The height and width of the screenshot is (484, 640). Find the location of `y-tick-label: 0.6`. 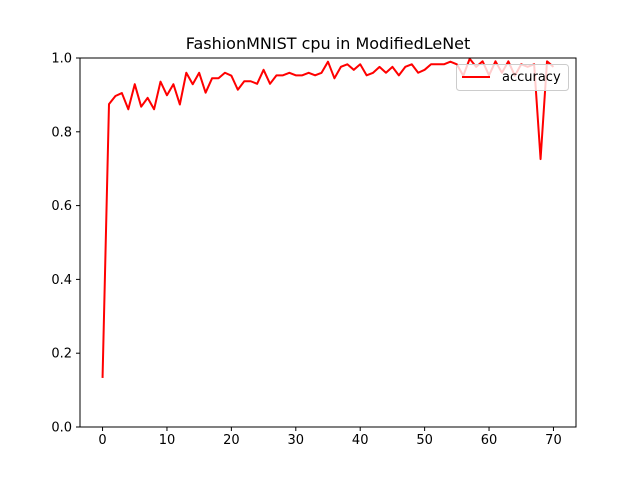

y-tick-label: 0.6 is located at coordinates (61, 206).